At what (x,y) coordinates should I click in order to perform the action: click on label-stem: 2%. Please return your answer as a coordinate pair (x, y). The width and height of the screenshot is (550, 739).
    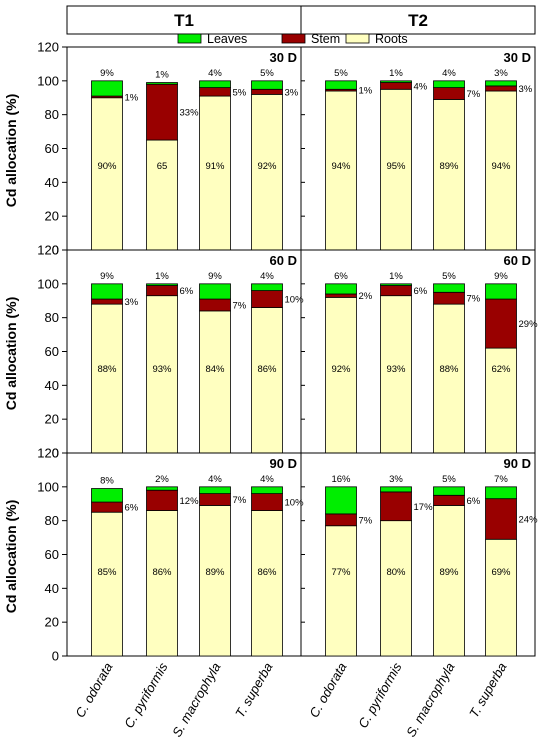
    Looking at the image, I should click on (366, 296).